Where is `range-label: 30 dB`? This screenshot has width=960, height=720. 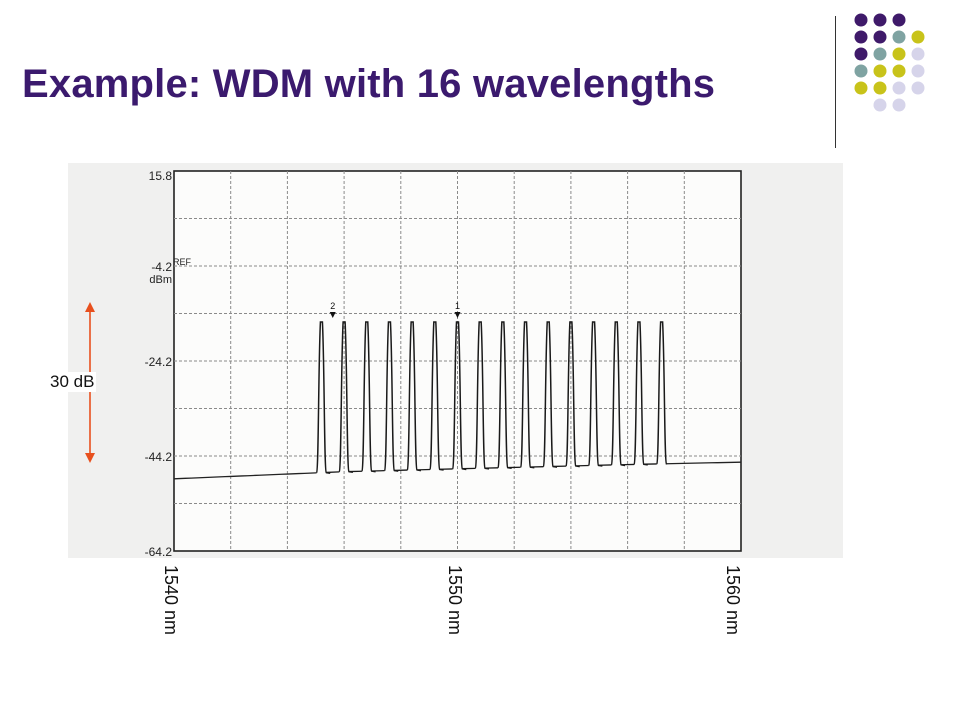 range-label: 30 dB is located at coordinates (72, 382).